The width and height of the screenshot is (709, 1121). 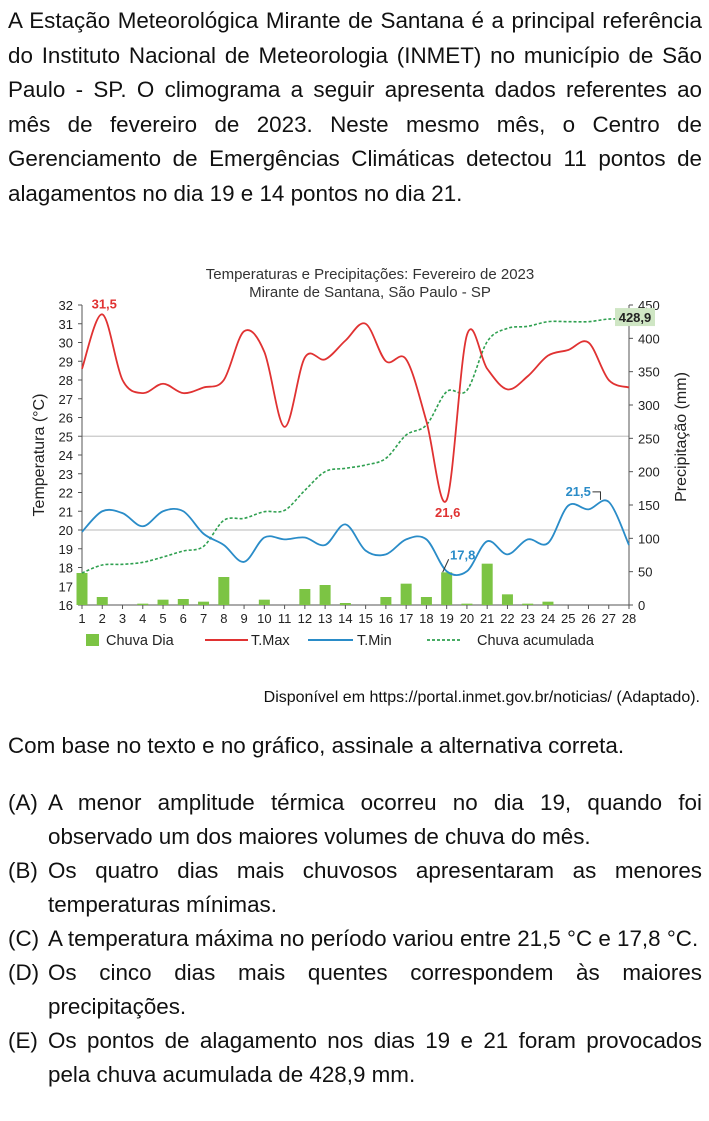 What do you see at coordinates (681, 437) in the screenshot?
I see `y2-axis-label: Precipitação (mm)` at bounding box center [681, 437].